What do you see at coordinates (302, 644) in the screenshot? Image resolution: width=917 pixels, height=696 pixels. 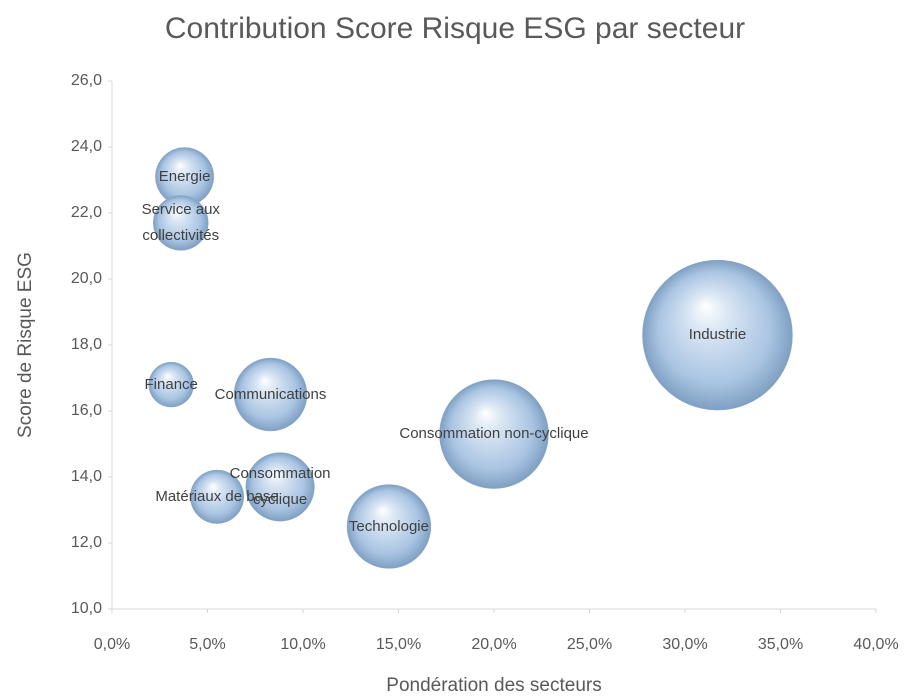 I see `x-tick-label: 10,0%` at bounding box center [302, 644].